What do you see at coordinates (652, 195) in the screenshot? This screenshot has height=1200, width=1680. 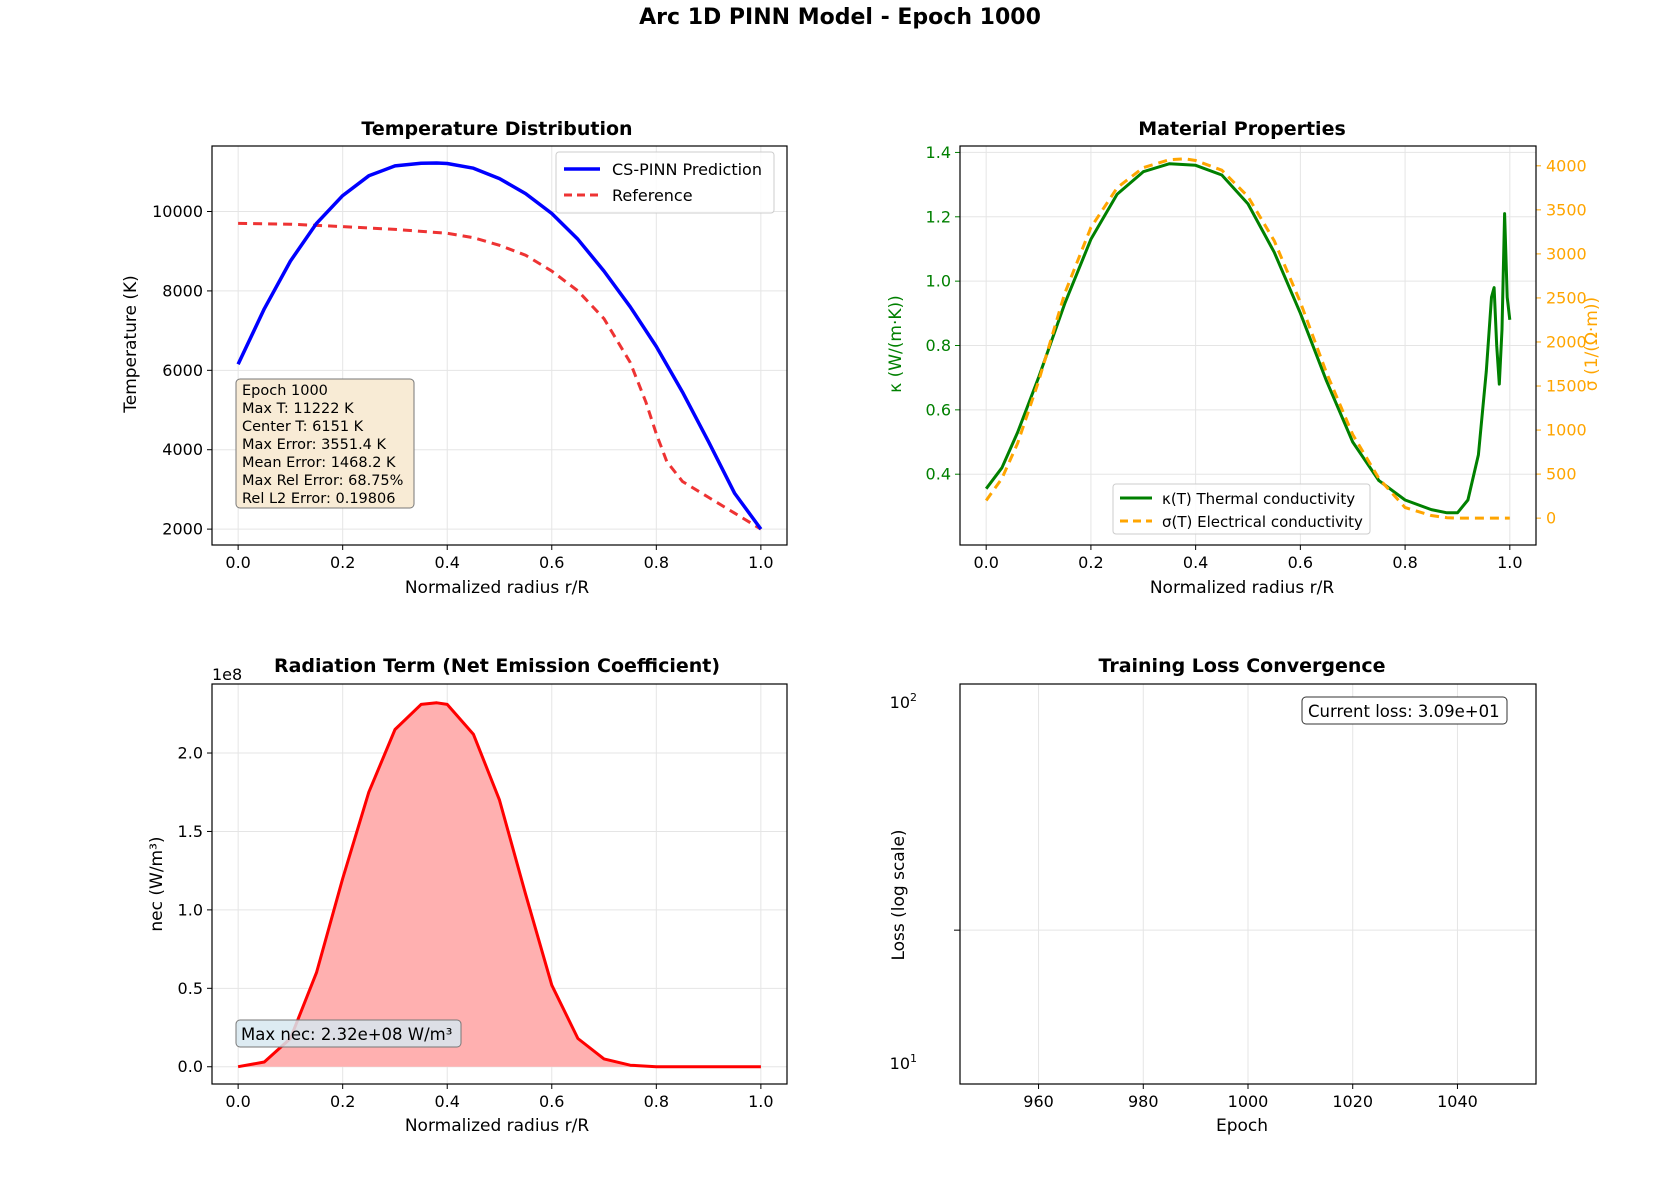 I see `legend-label-reference: Reference` at bounding box center [652, 195].